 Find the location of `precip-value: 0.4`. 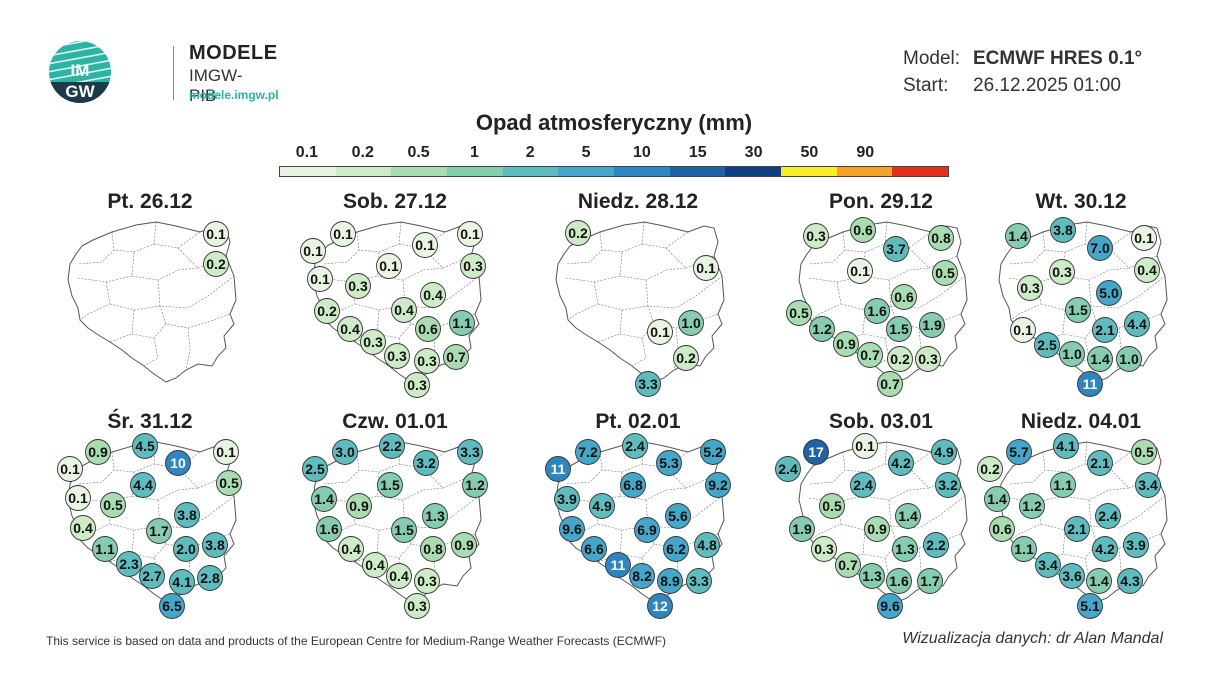

precip-value: 0.4 is located at coordinates (1147, 270).